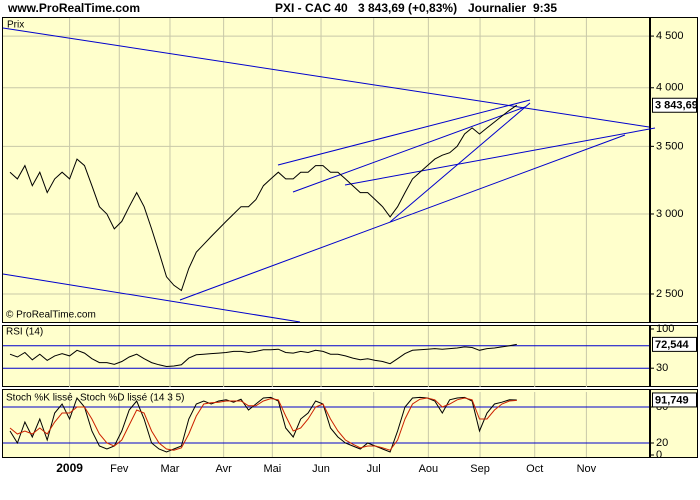  I want to click on x-tick-label: Mai, so click(272, 469).